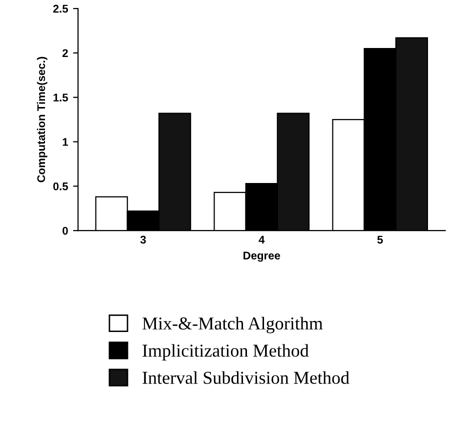  What do you see at coordinates (42, 119) in the screenshot?
I see `y-axis-title: Computation Time(sec.)` at bounding box center [42, 119].